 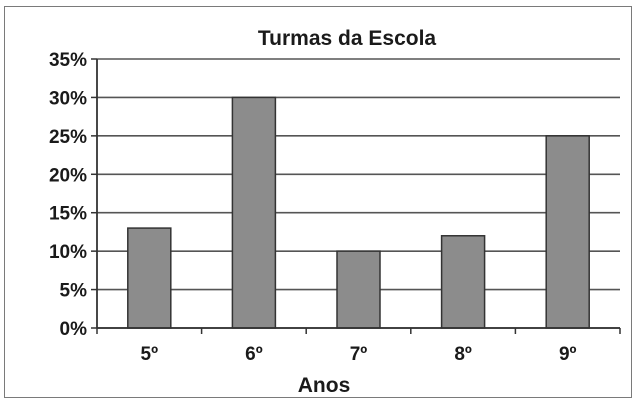 I want to click on y-tick-label: 5%, so click(x=74, y=291).